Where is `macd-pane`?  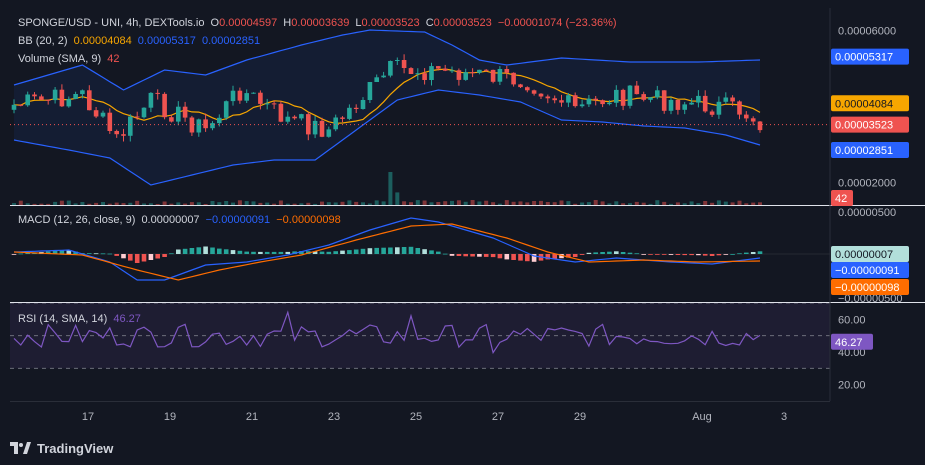 macd-pane is located at coordinates (420, 249).